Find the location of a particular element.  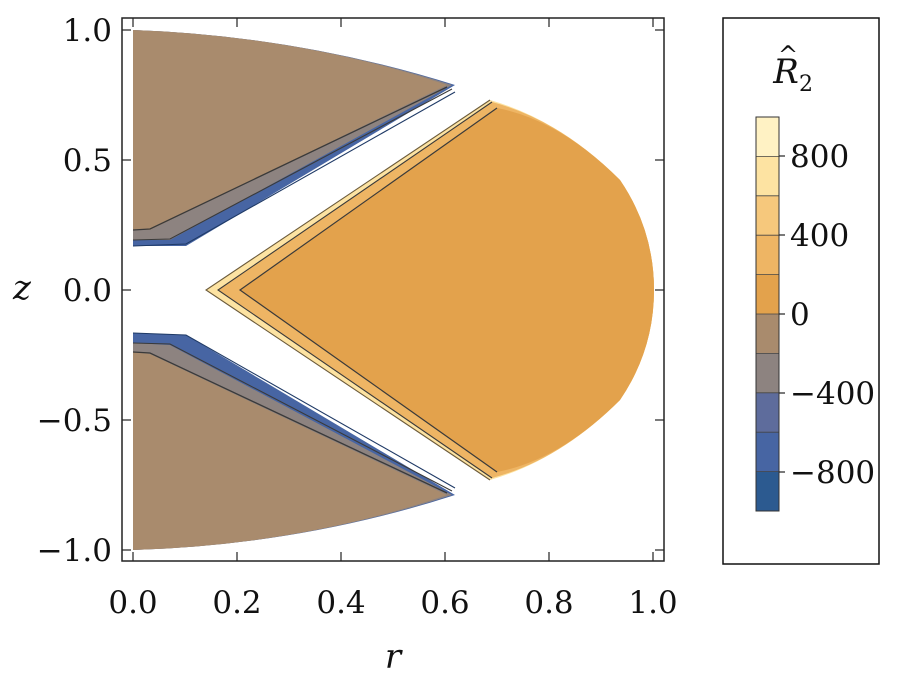

legend-title-main: R is located at coordinates (785, 72).